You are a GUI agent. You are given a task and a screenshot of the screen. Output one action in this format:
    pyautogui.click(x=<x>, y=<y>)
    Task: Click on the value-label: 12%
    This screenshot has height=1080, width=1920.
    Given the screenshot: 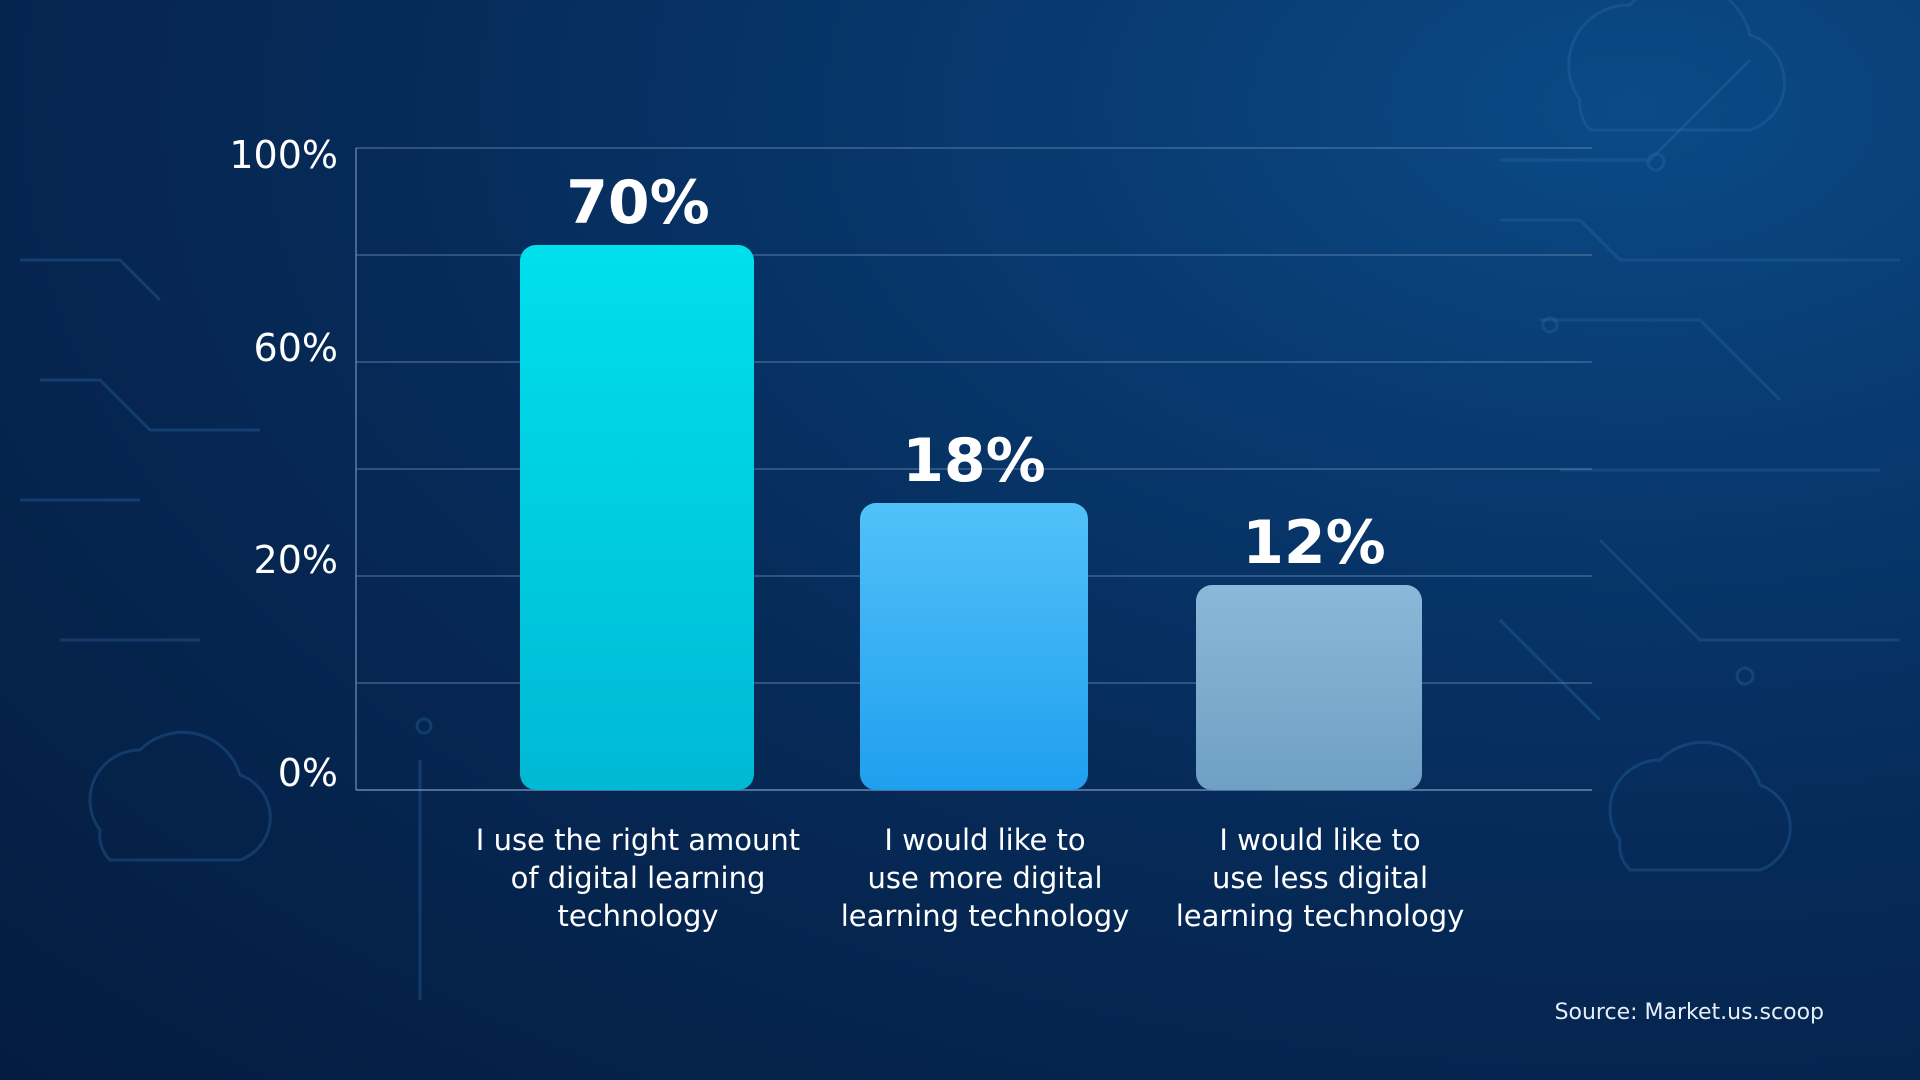 What is the action you would take?
    pyautogui.click(x=1314, y=543)
    